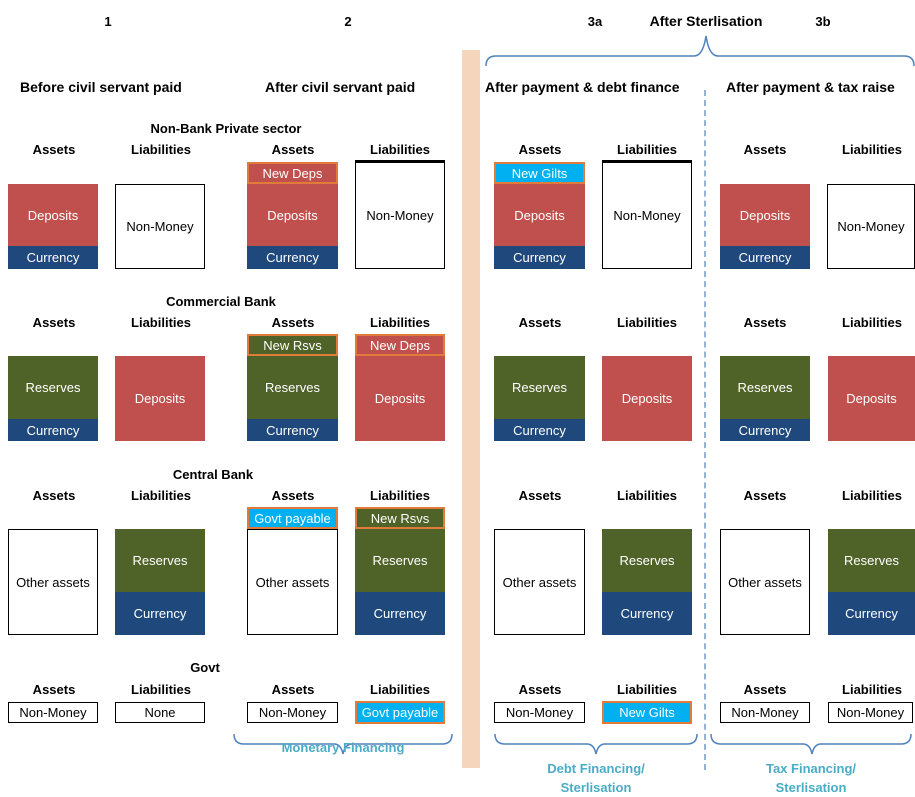 This screenshot has width=915, height=797. I want to click on sector-heading-bank: Commercial Bank, so click(221, 301).